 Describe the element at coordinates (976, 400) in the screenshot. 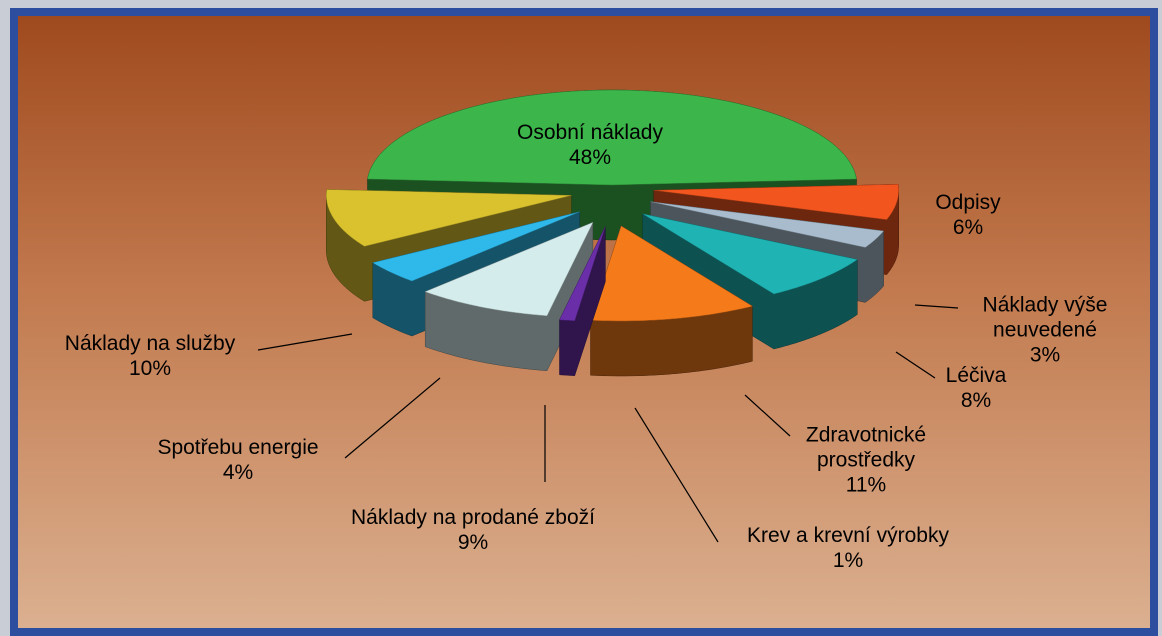

I see `value-label: 8%` at that location.